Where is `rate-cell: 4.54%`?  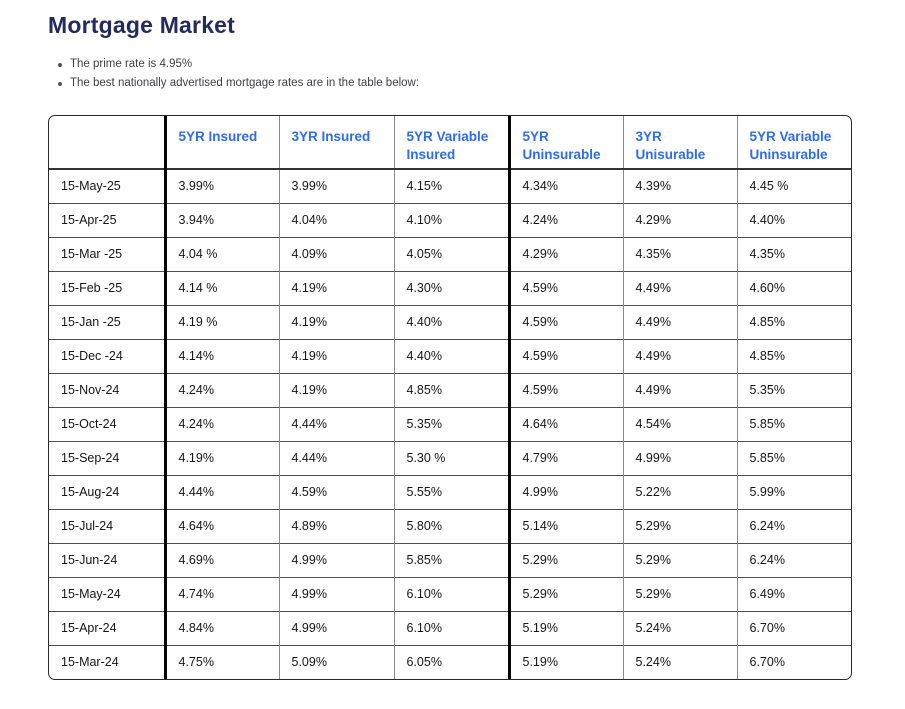 rate-cell: 4.54% is located at coordinates (680, 424).